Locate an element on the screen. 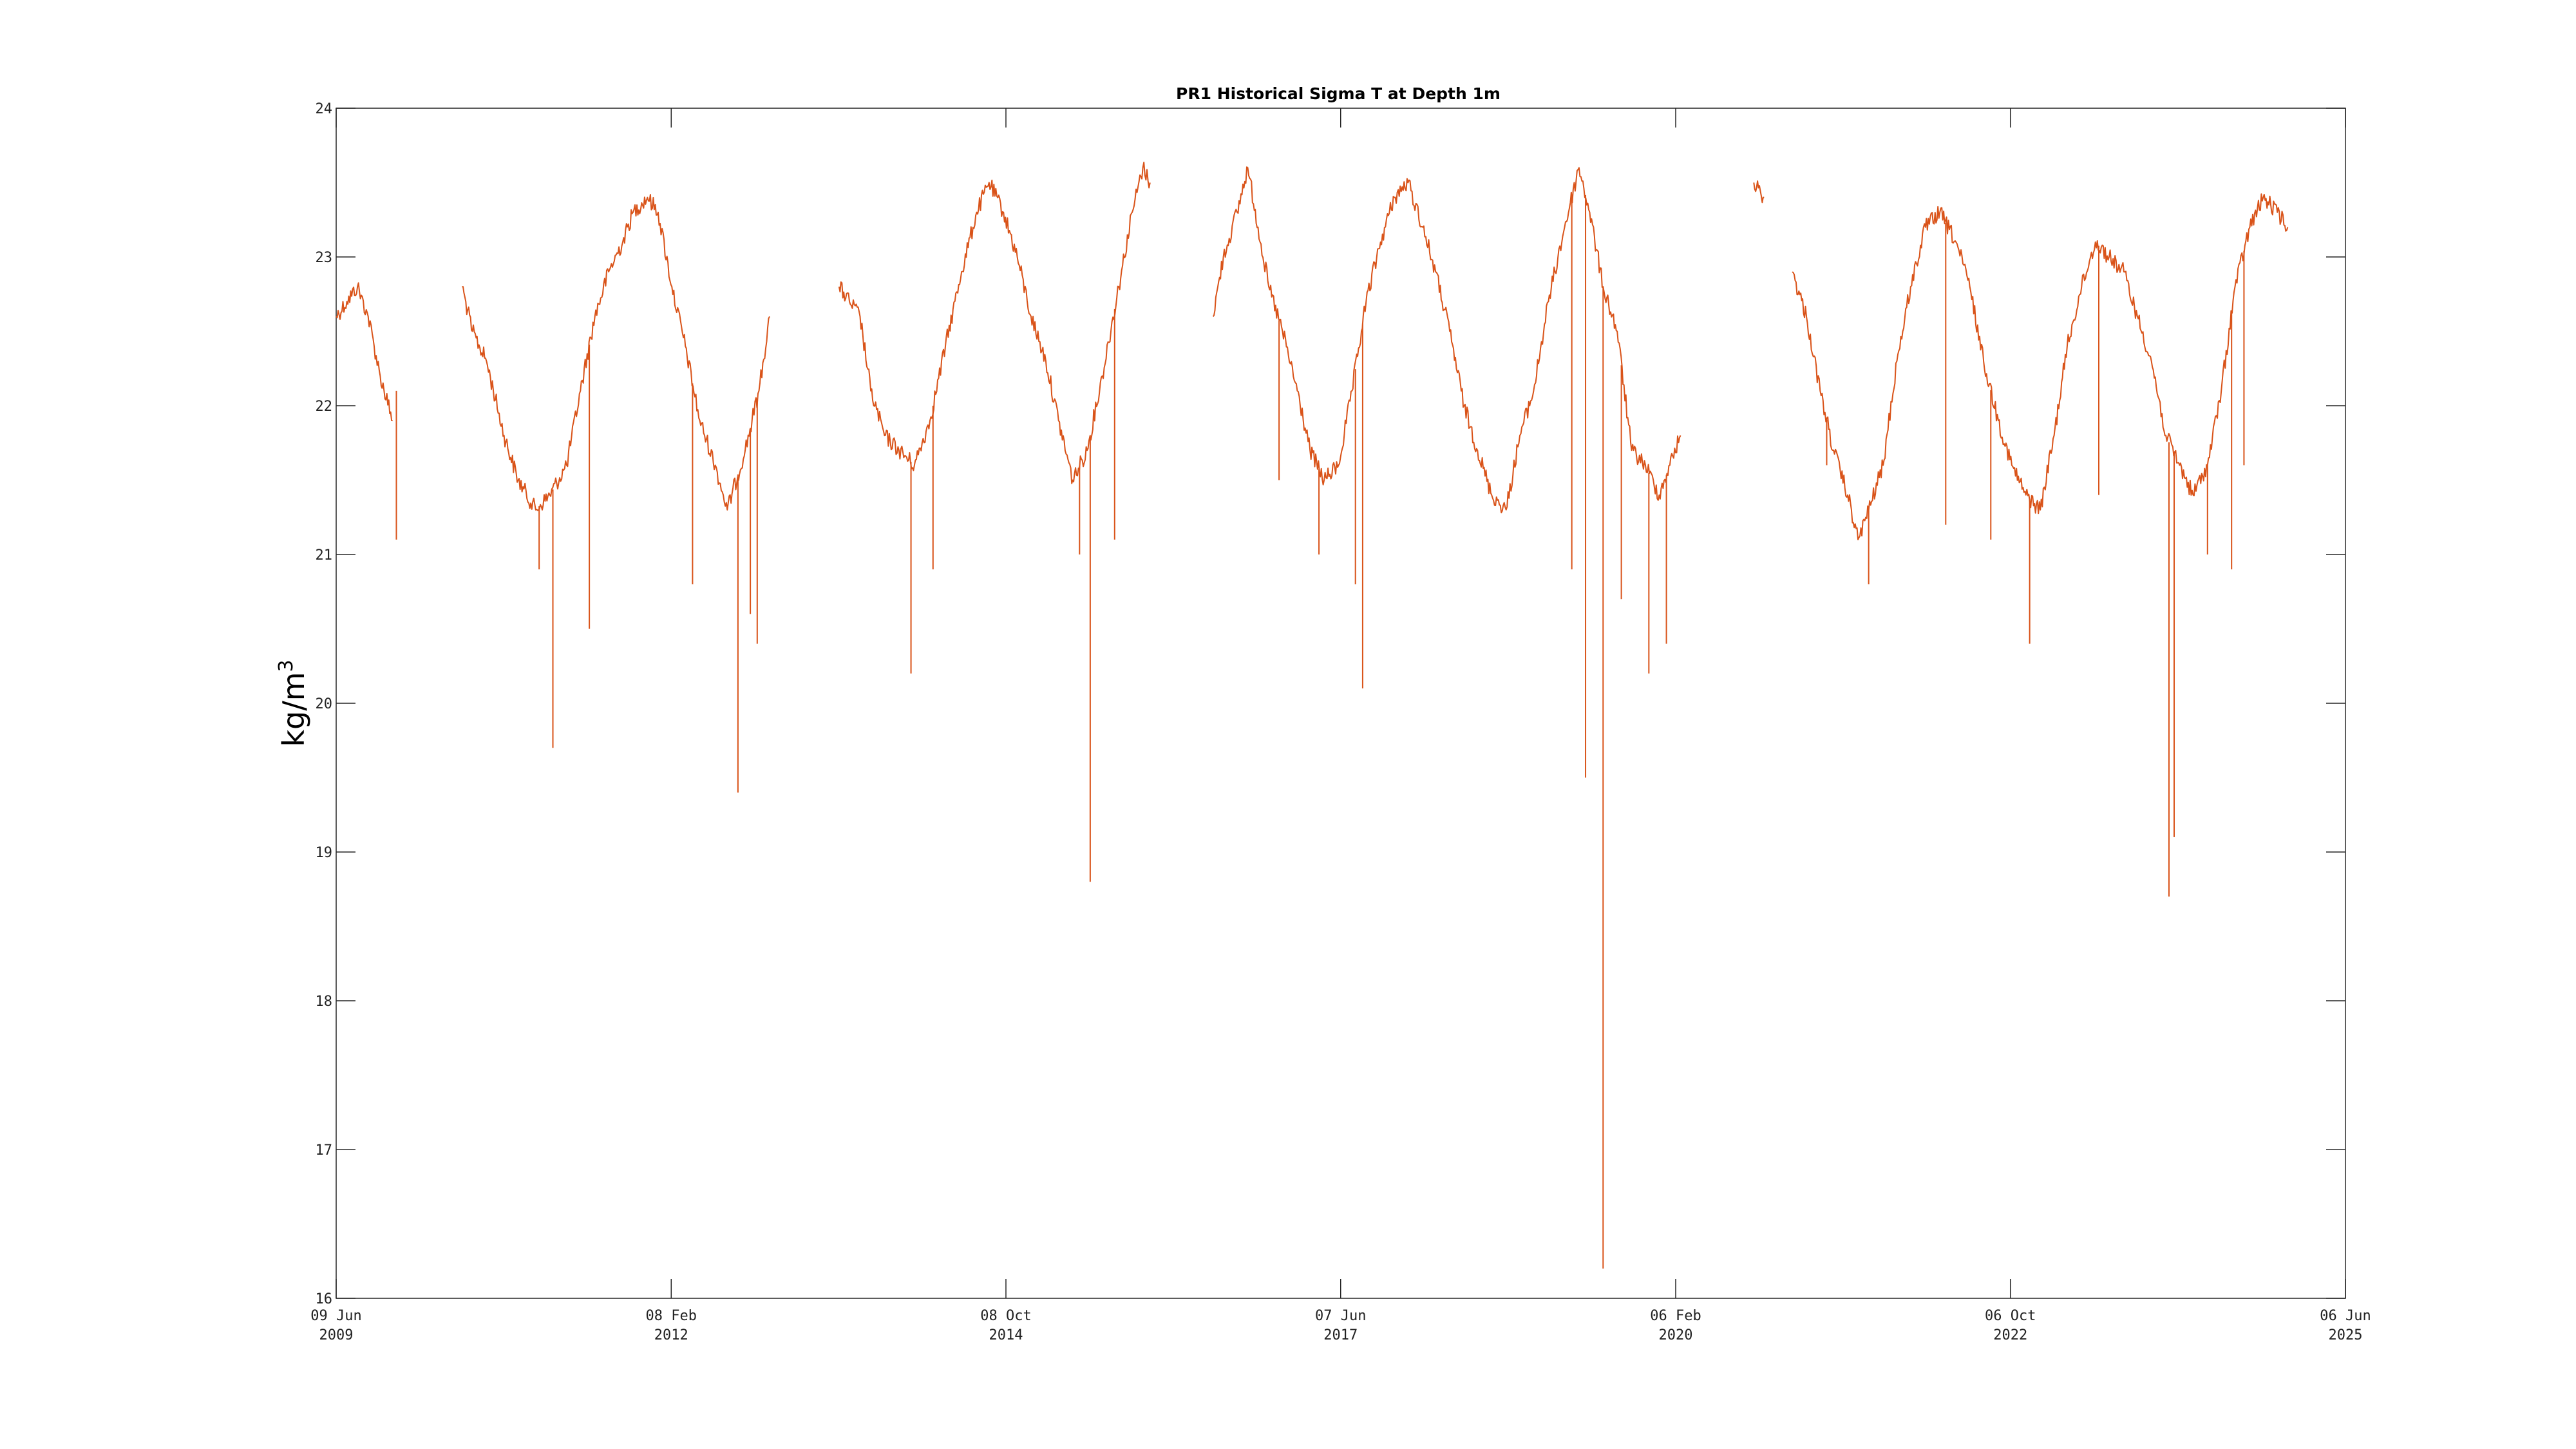 Image resolution: width=2576 pixels, height=1449 pixels. y-axis-label-exponent: 3 is located at coordinates (286, 665).